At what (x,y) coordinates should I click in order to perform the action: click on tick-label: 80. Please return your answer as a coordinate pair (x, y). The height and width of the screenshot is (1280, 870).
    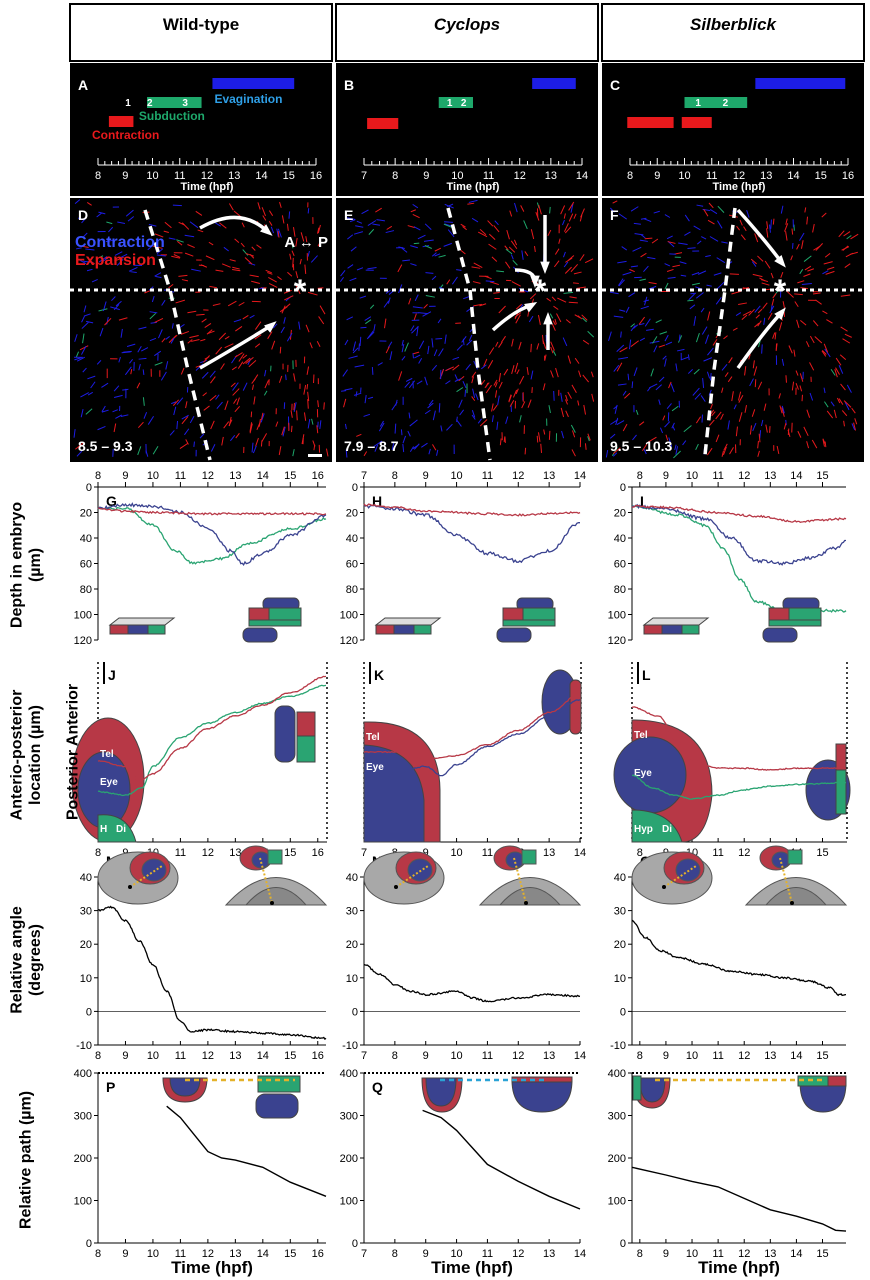
    Looking at the image, I should click on (86, 590).